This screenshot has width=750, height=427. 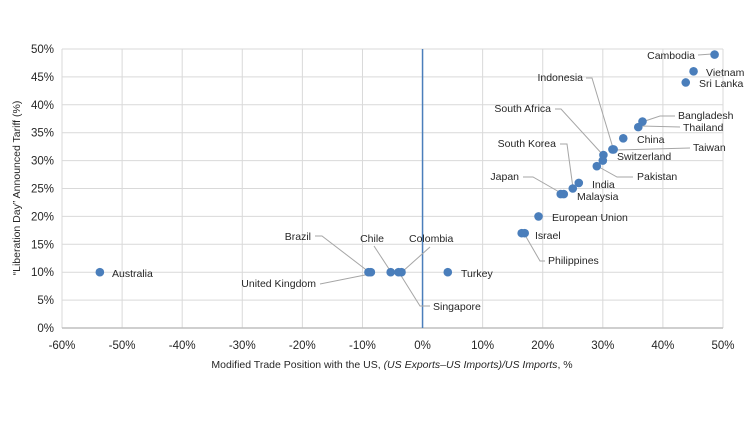 I want to click on point-label: Israel, so click(x=548, y=236).